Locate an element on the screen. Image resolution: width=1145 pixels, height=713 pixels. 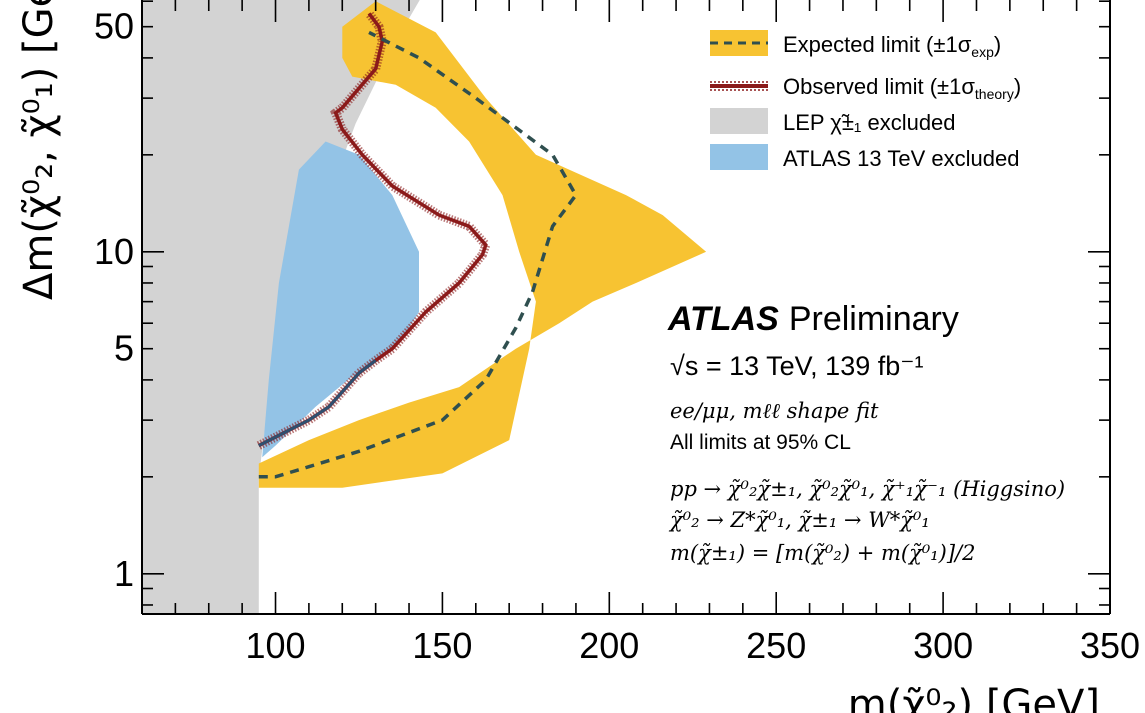
x-tick-label: 350 is located at coordinates (1110, 645).